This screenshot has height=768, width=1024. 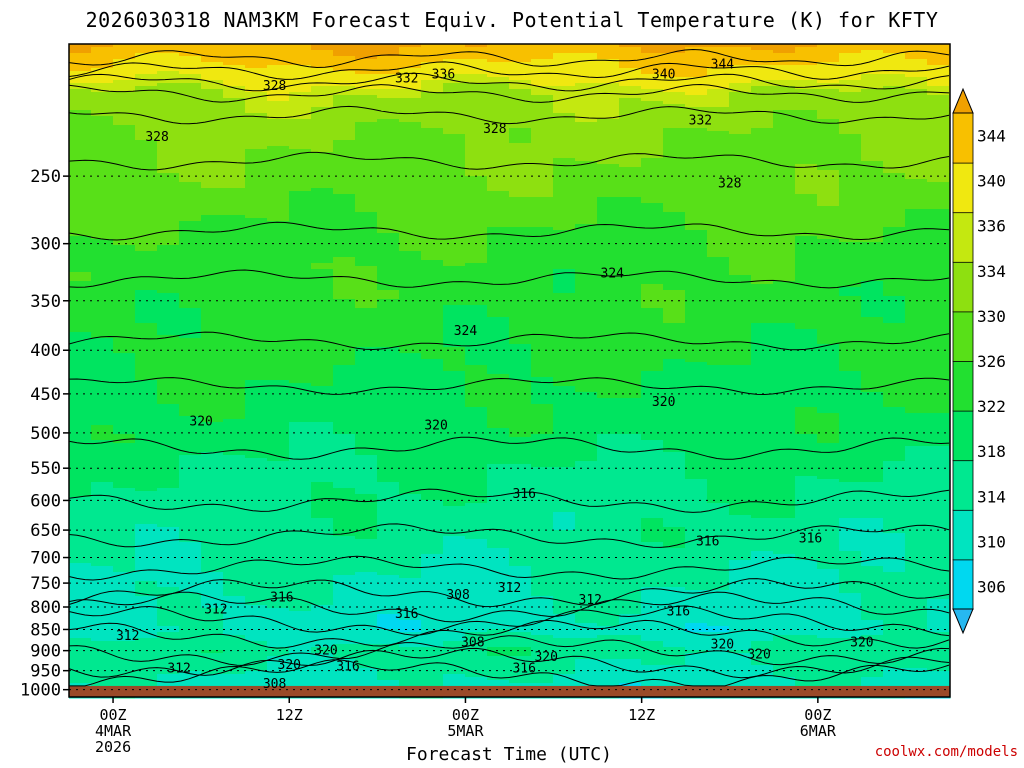 What do you see at coordinates (45, 434) in the screenshot?
I see `y-tick-label: 500` at bounding box center [45, 434].